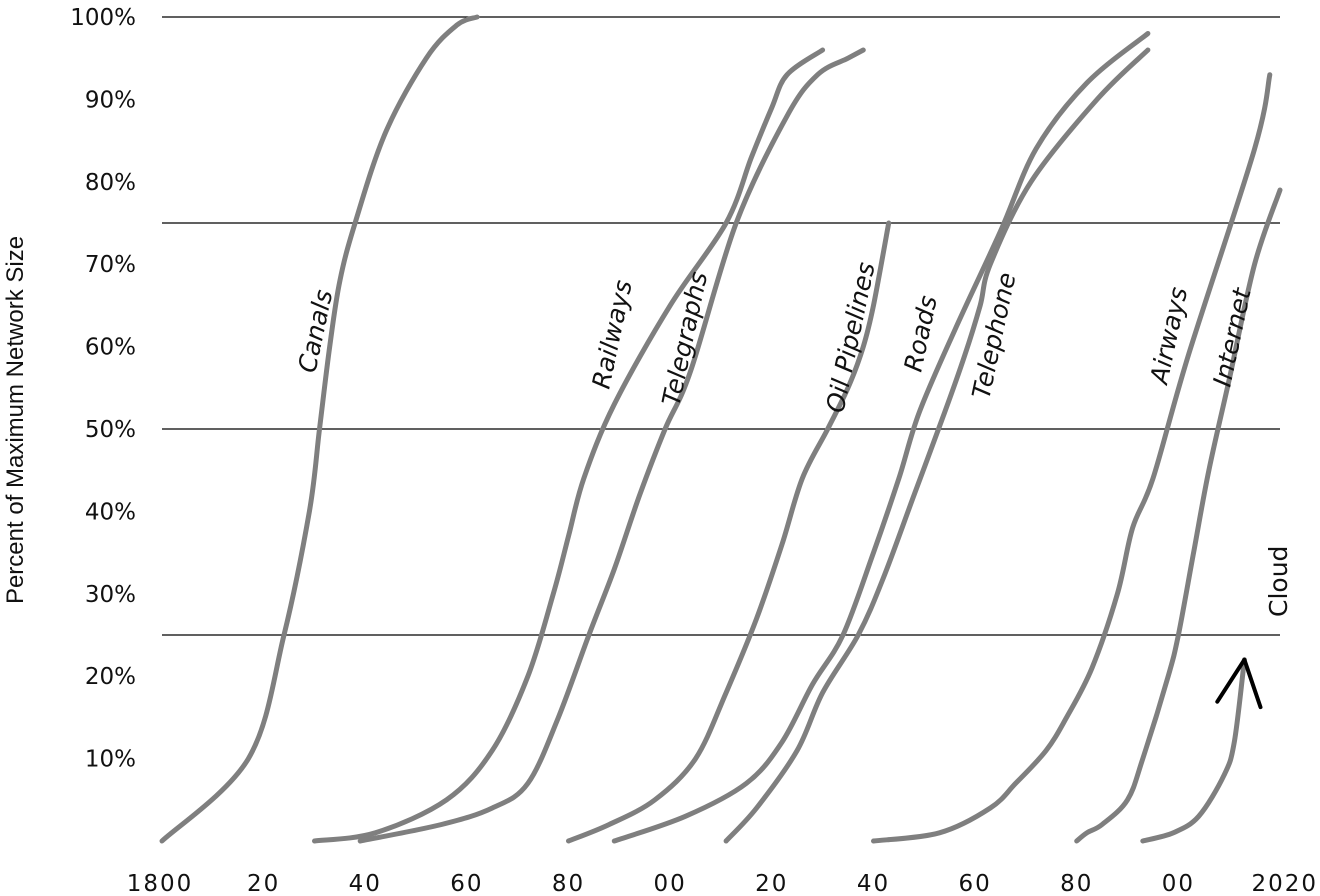  Describe the element at coordinates (722, 883) in the screenshot. I see `x-tick-labels: 1800 20 40 60 80 00 20 40 60 80 00 2020` at that location.